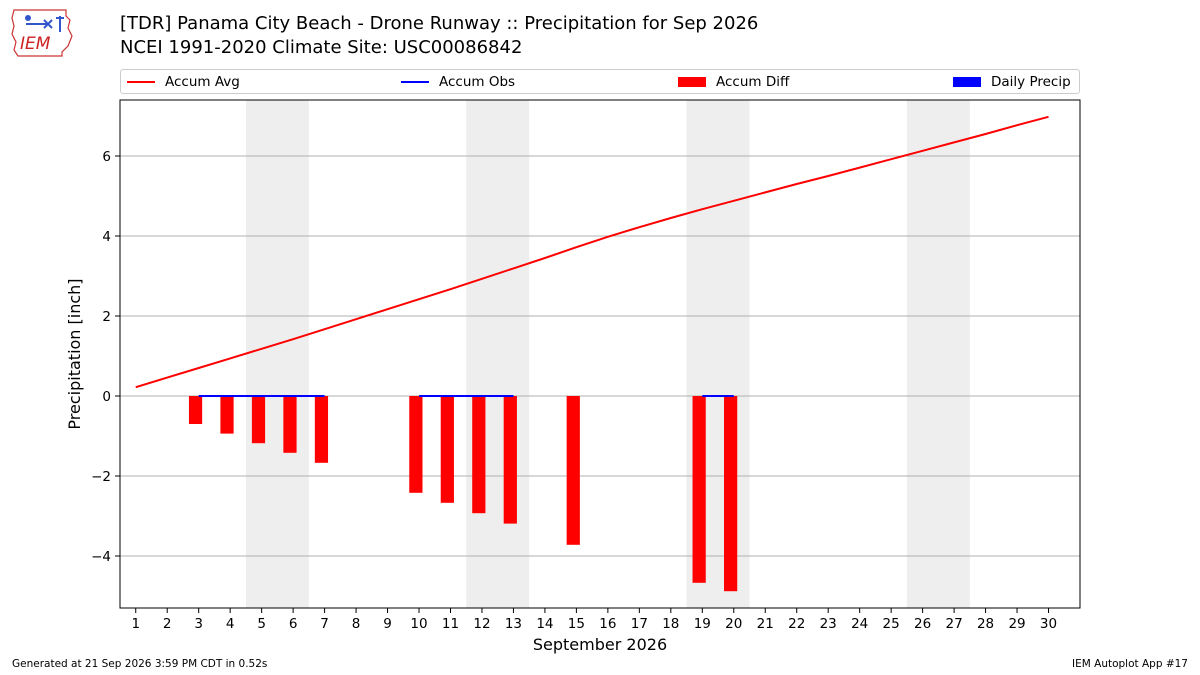 Image resolution: width=1200 pixels, height=675 pixels. I want to click on legend-swatch-accum-obs, so click(415, 82).